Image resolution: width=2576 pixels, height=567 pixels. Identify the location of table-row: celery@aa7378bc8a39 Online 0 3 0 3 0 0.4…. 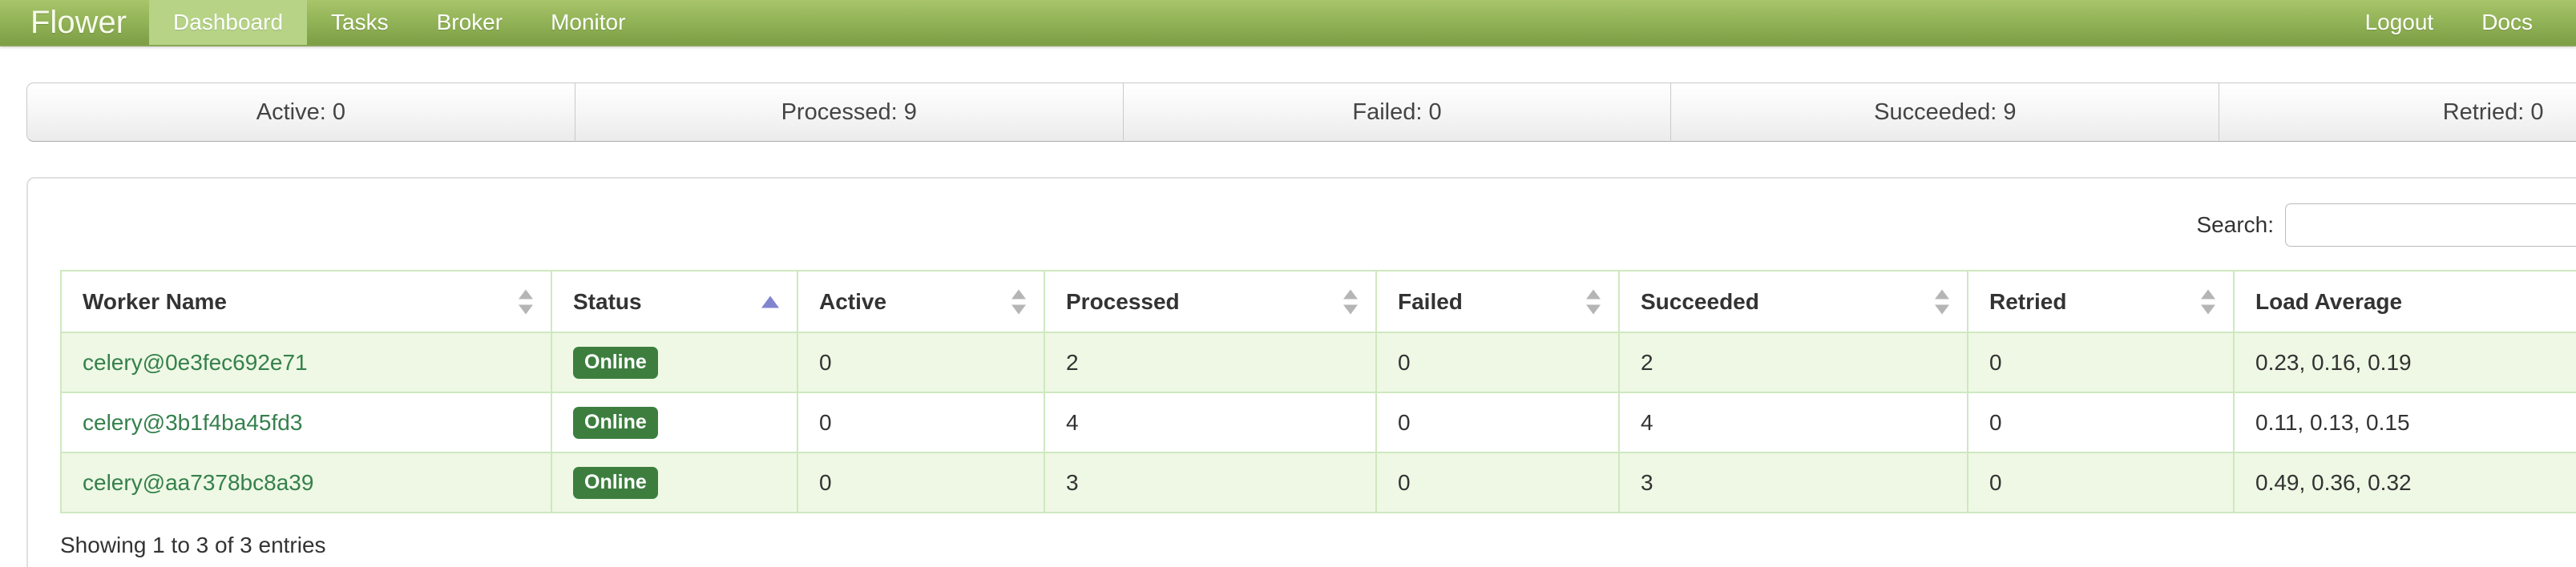
(1318, 482).